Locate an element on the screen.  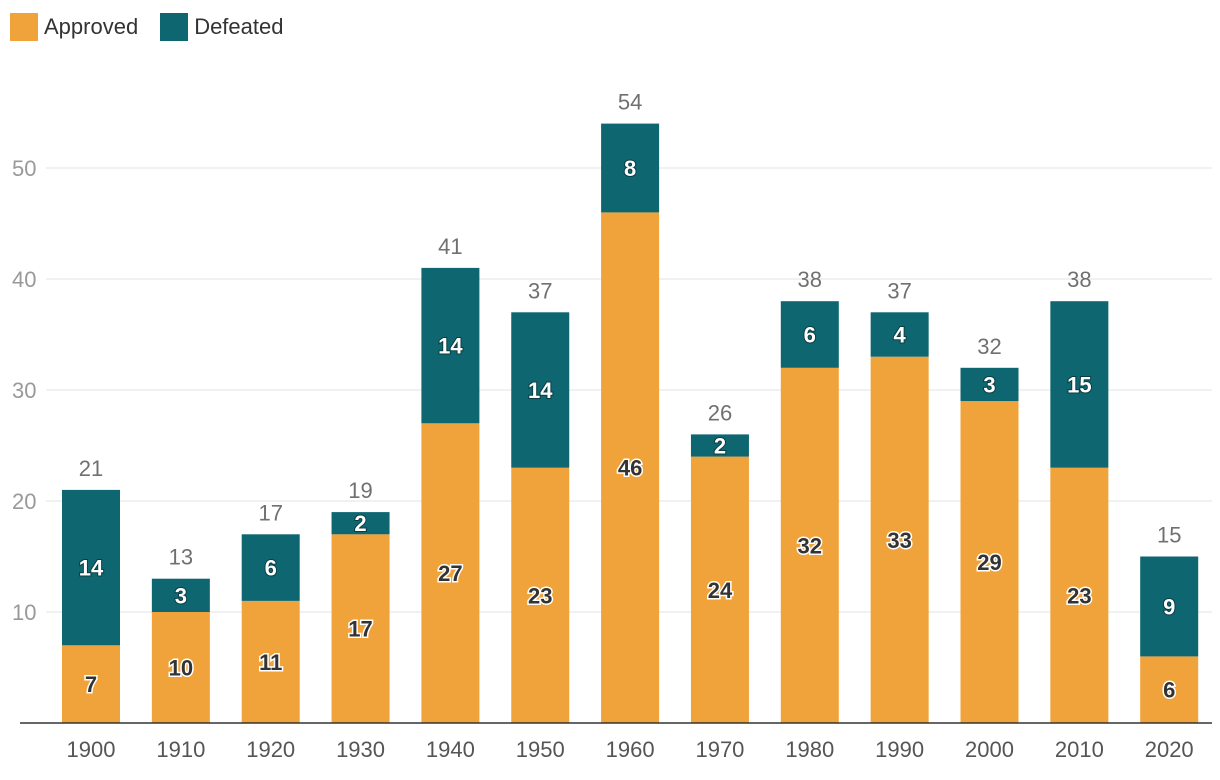
bar-approved-2000 is located at coordinates (989, 562).